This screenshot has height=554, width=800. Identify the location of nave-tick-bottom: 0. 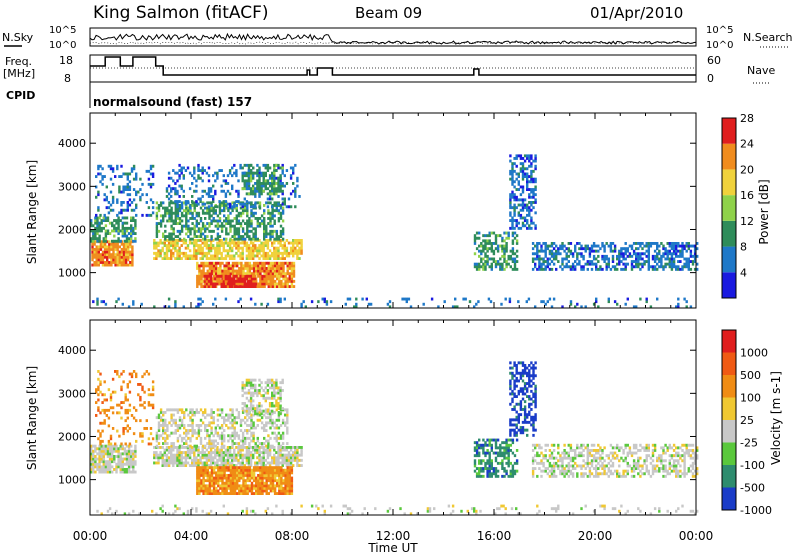
(710, 78).